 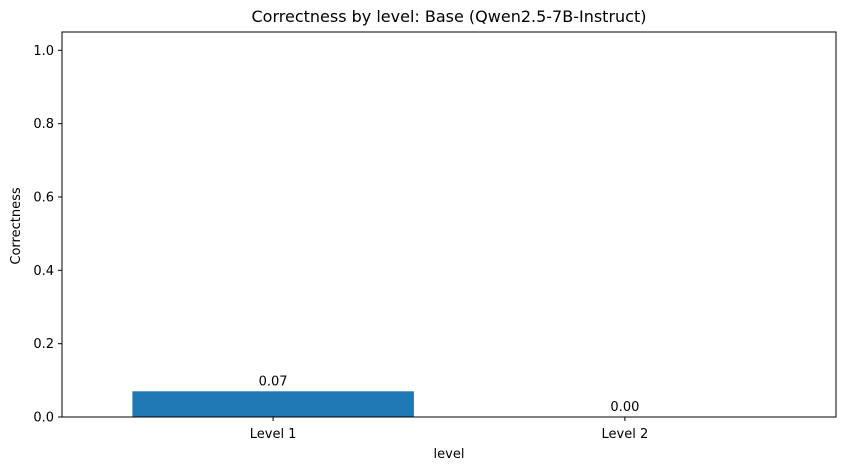 What do you see at coordinates (624, 407) in the screenshot?
I see `bar-value-label: 0.00` at bounding box center [624, 407].